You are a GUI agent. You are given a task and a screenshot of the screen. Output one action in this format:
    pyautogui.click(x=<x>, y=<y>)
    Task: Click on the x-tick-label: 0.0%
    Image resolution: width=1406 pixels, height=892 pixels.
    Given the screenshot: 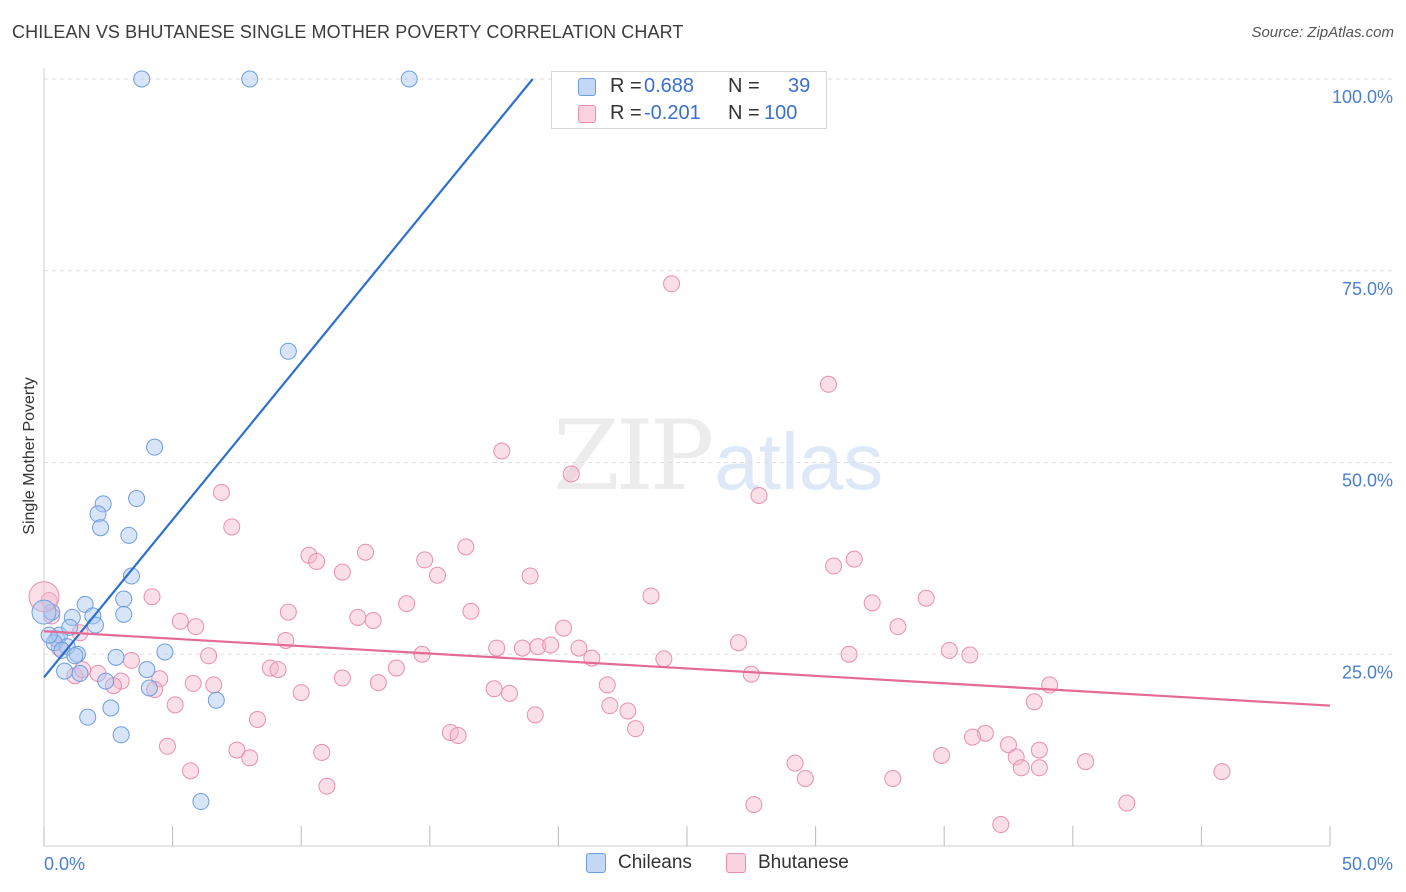 What is the action you would take?
    pyautogui.click(x=64, y=864)
    